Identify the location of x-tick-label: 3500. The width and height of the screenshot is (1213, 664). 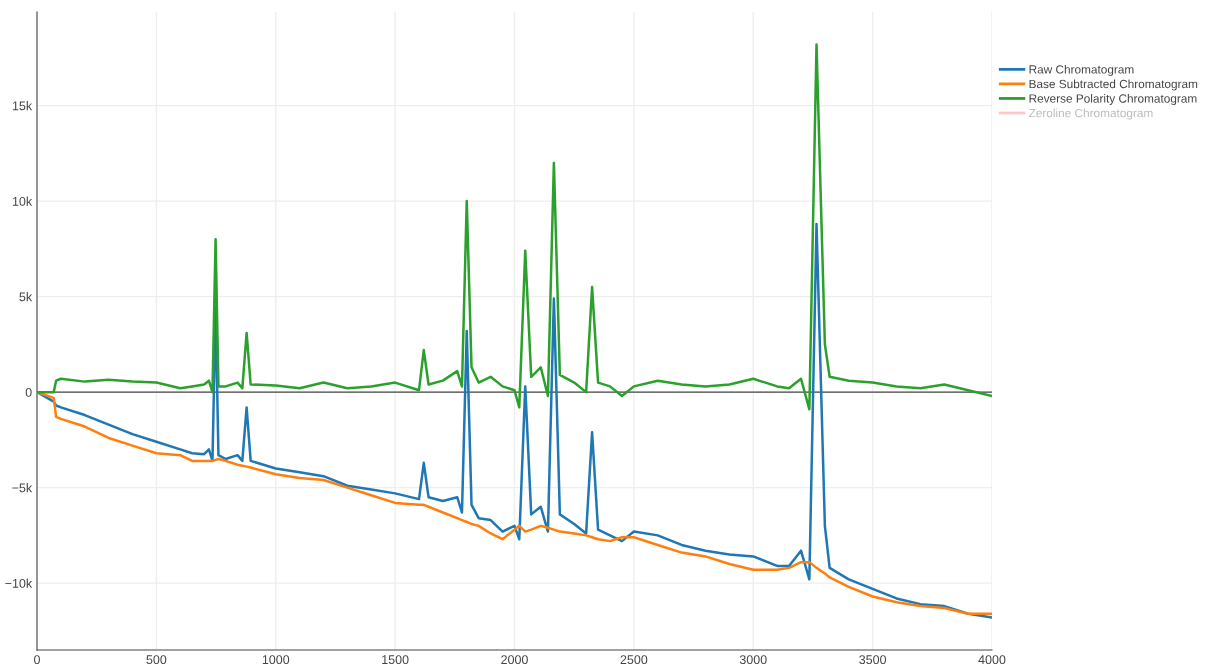
(873, 659).